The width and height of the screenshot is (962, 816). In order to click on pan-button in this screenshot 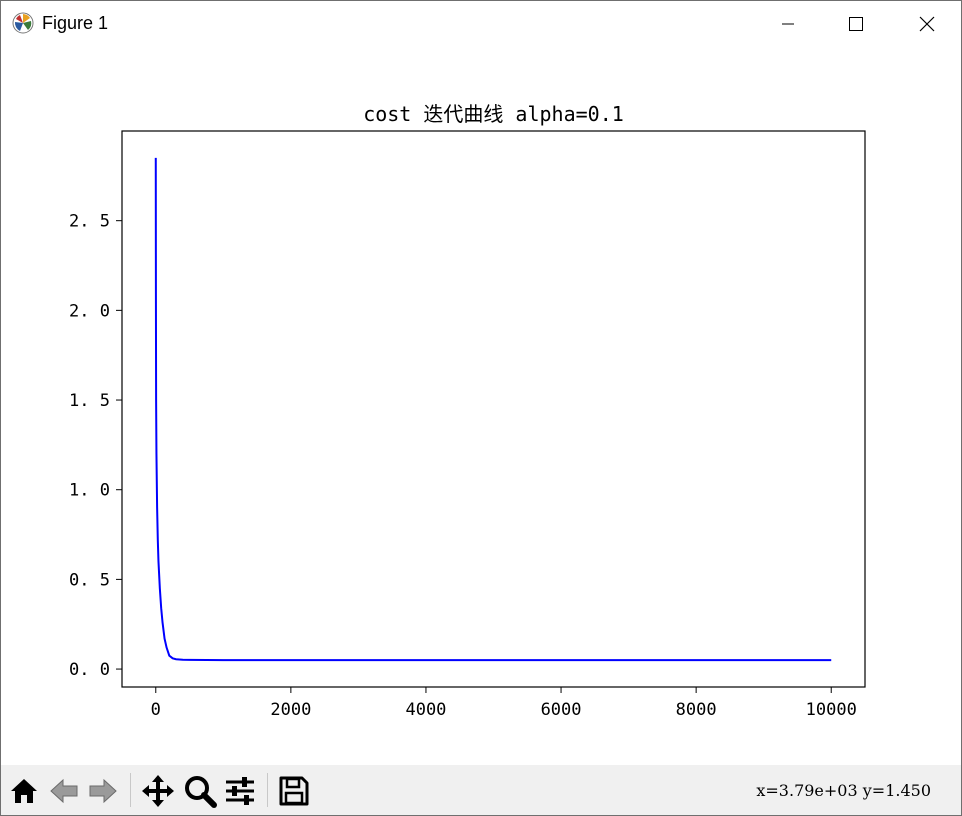, I will do `click(158, 791)`.